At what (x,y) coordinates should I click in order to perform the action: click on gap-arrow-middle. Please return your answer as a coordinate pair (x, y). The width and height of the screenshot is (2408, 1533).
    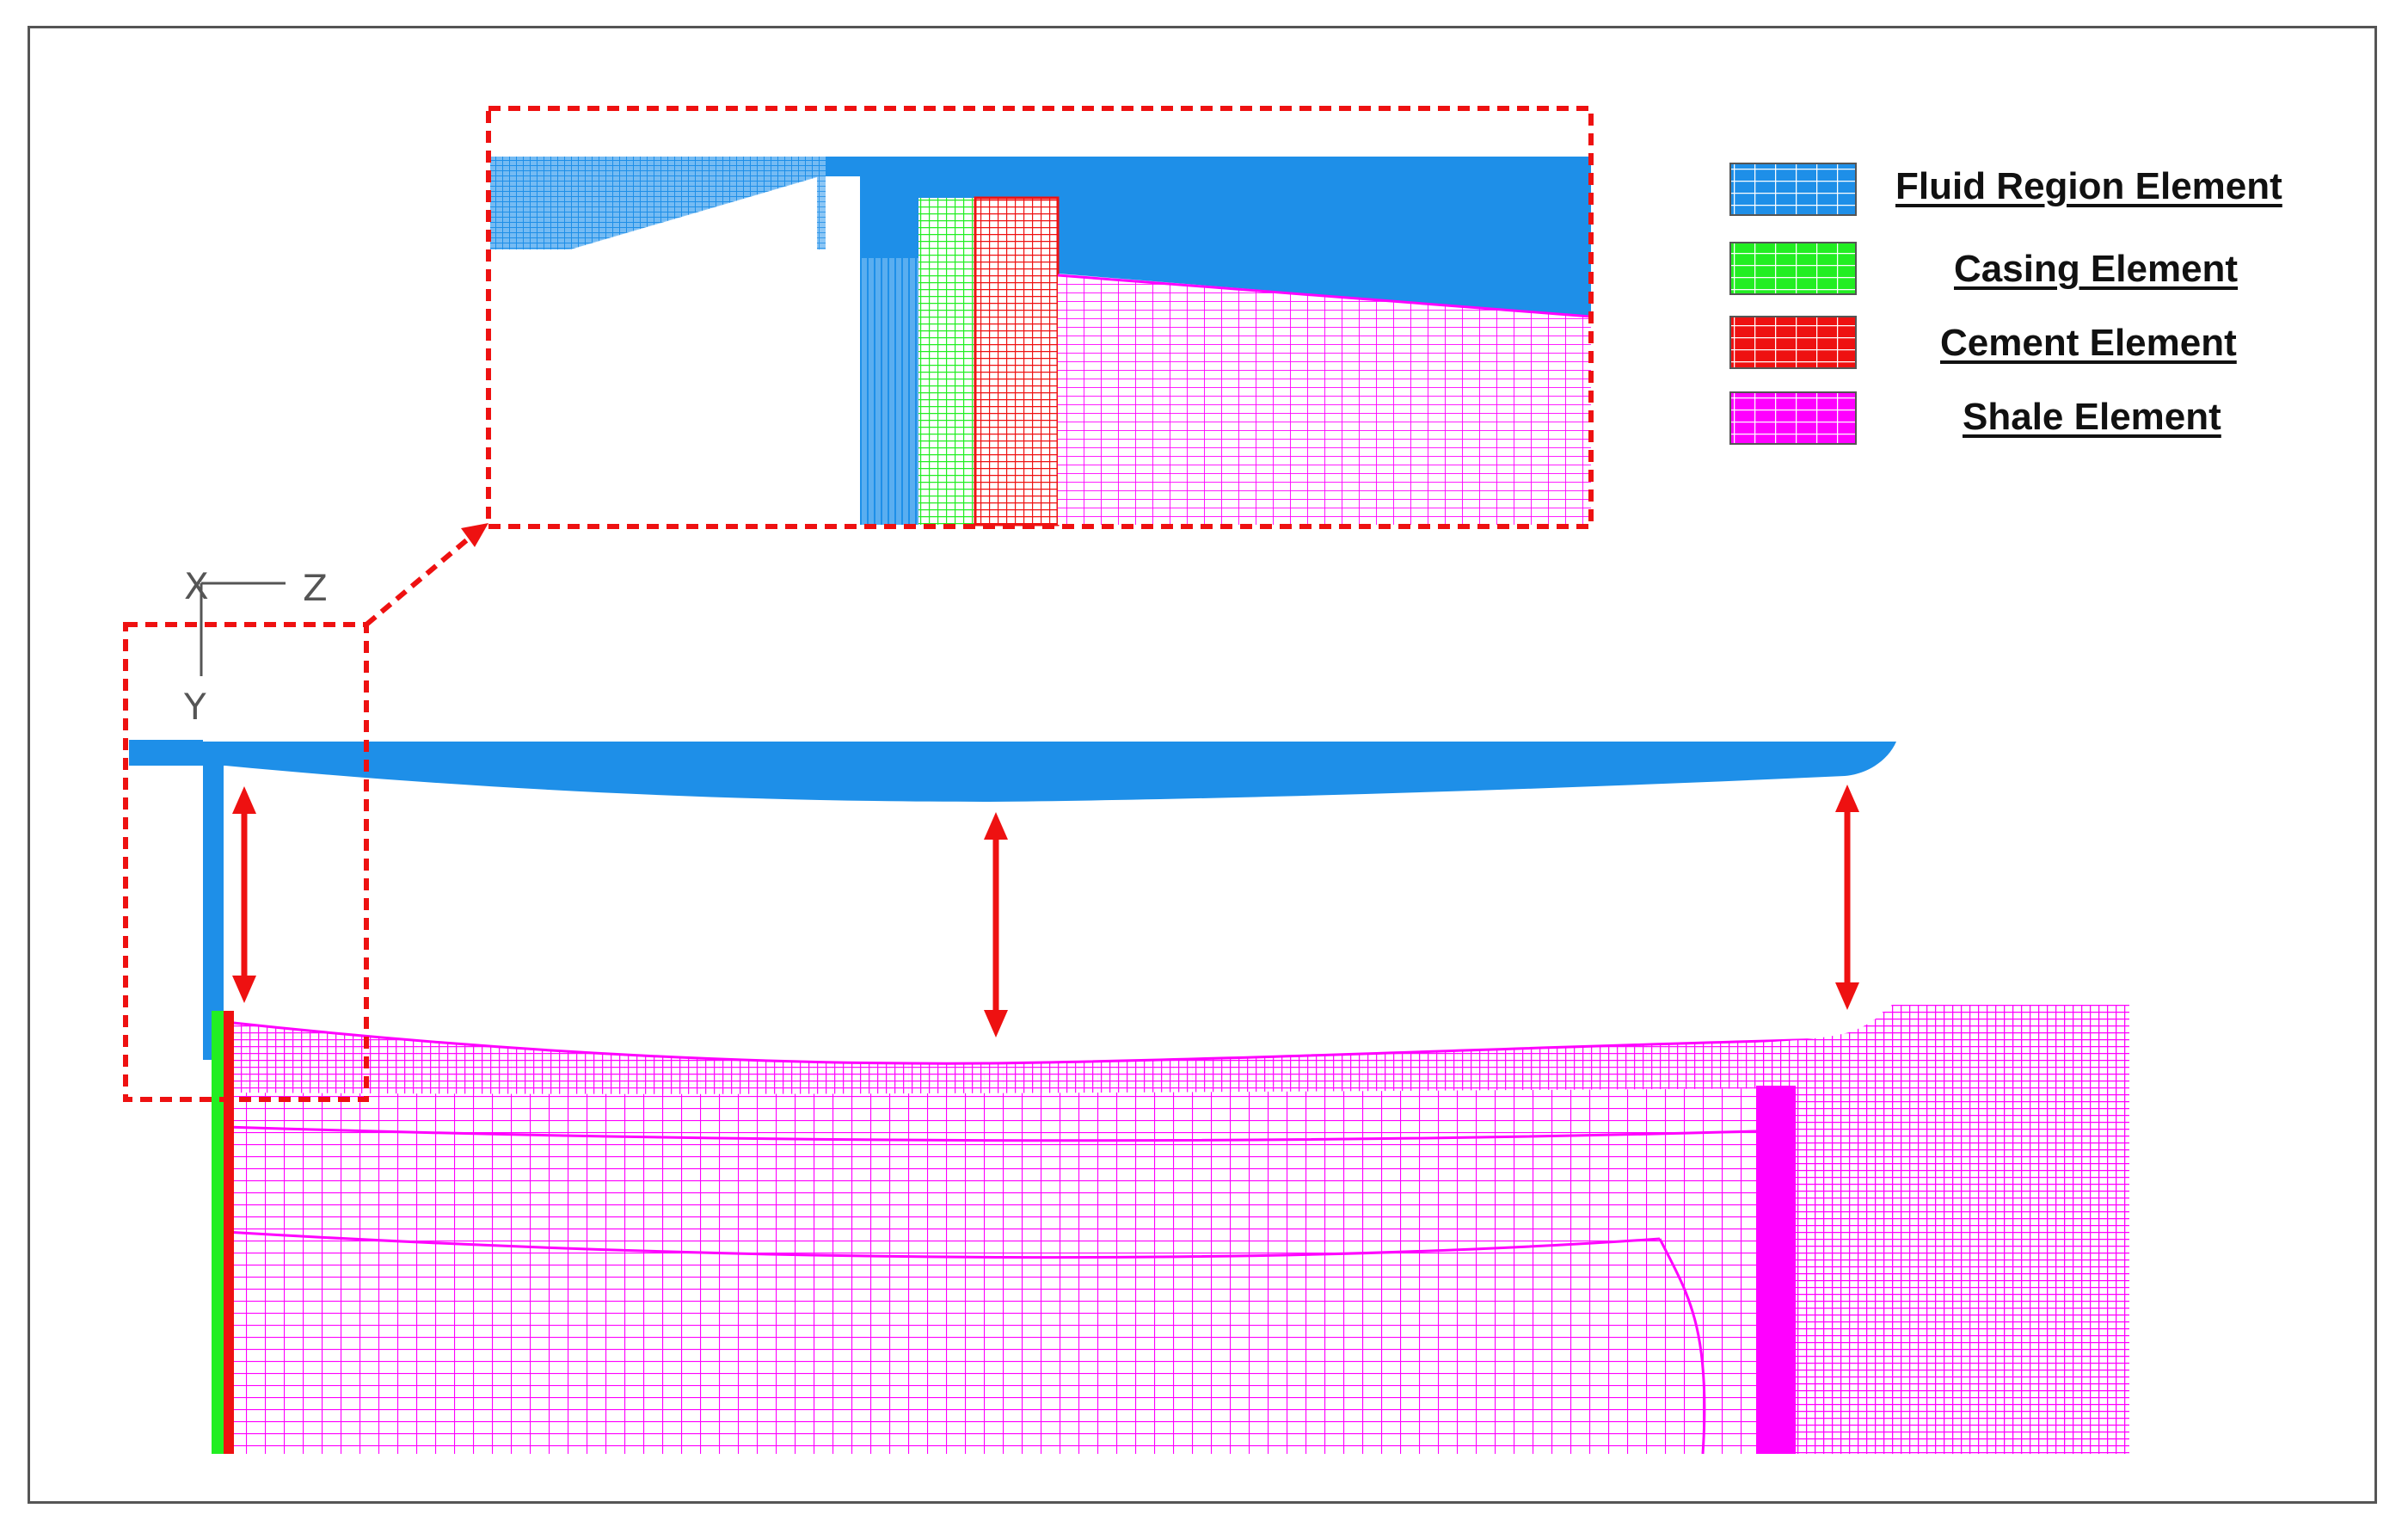
    Looking at the image, I should click on (996, 925).